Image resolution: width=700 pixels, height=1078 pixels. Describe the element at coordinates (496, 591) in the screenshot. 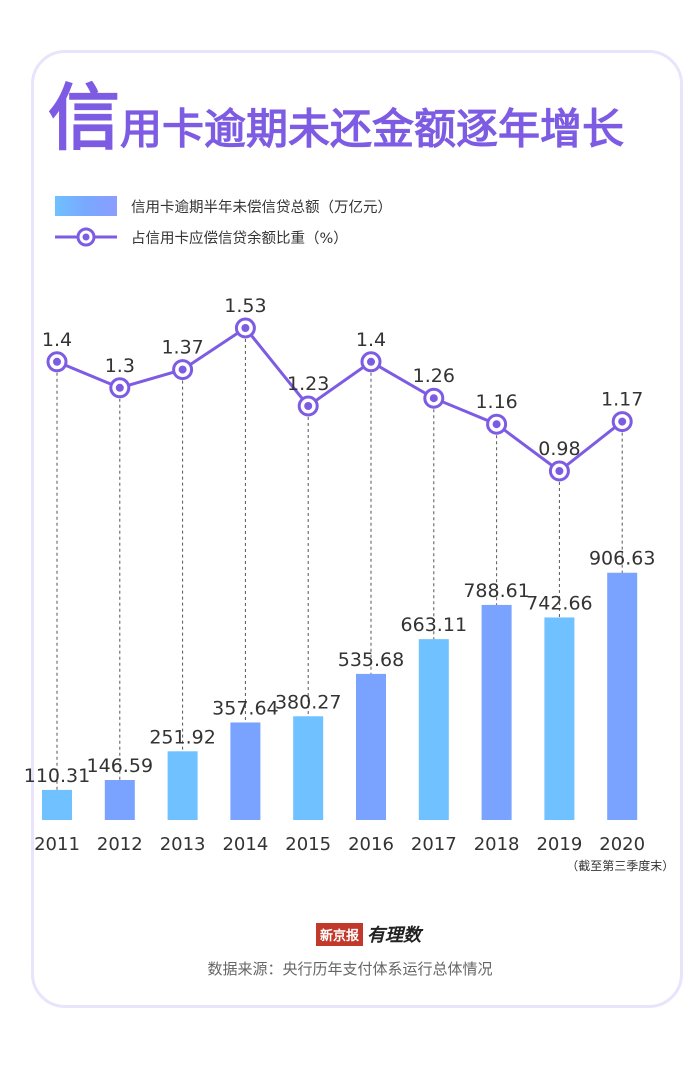

I see `bar-label-2018: 788.61` at that location.